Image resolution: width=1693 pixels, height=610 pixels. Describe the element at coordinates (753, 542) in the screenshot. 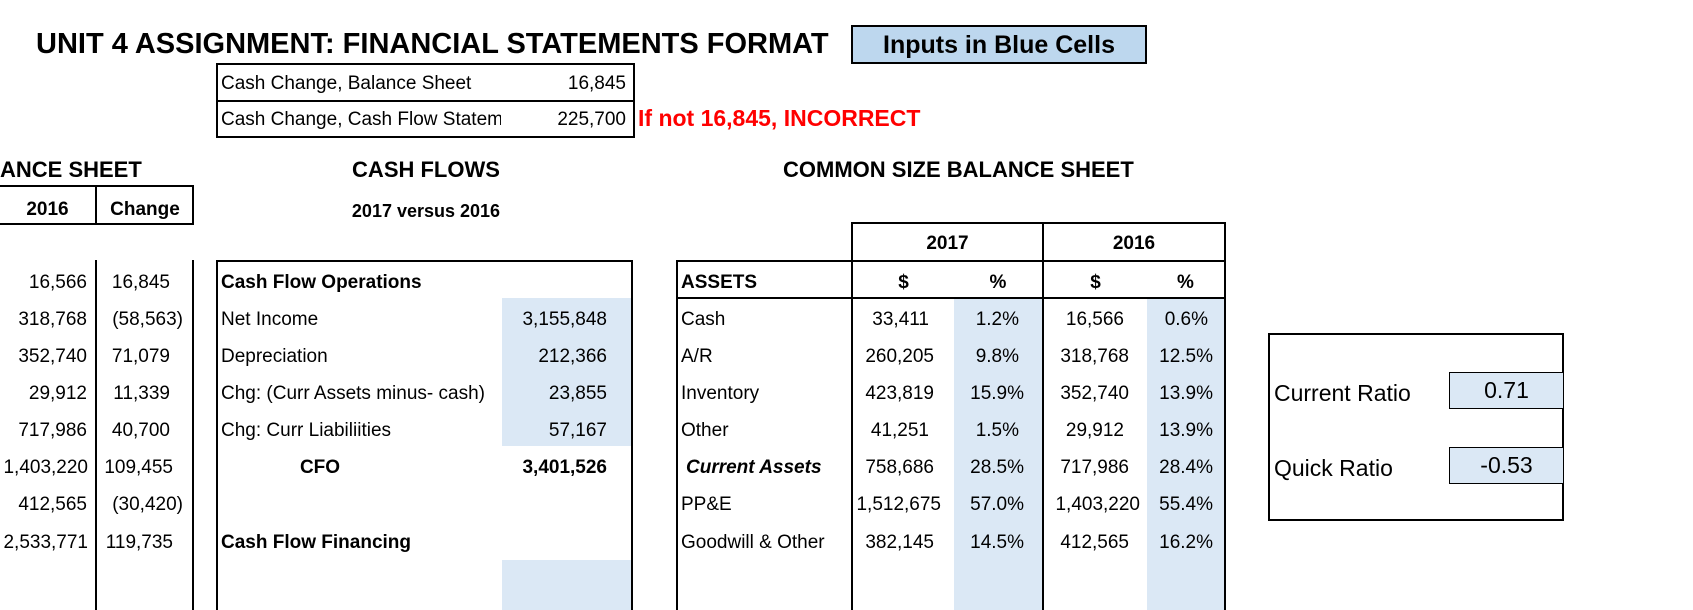

I see `cs-label-goodwill: Goodwill & Other` at that location.